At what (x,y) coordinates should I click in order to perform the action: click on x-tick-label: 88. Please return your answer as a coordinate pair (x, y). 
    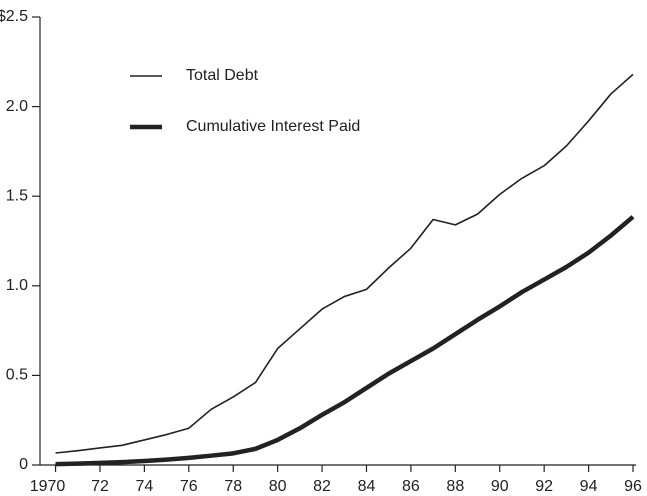
    Looking at the image, I should click on (455, 486).